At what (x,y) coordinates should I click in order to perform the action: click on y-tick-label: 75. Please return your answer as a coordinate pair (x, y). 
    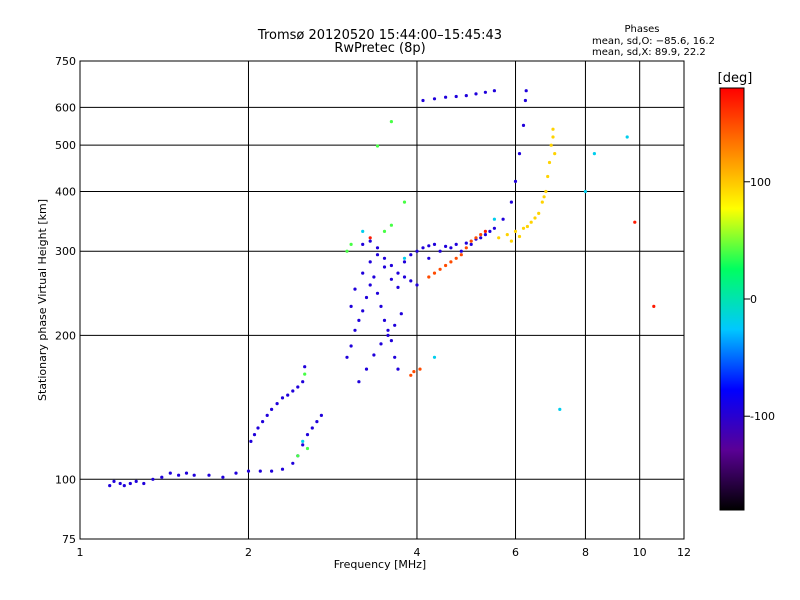
    Looking at the image, I should click on (69, 539).